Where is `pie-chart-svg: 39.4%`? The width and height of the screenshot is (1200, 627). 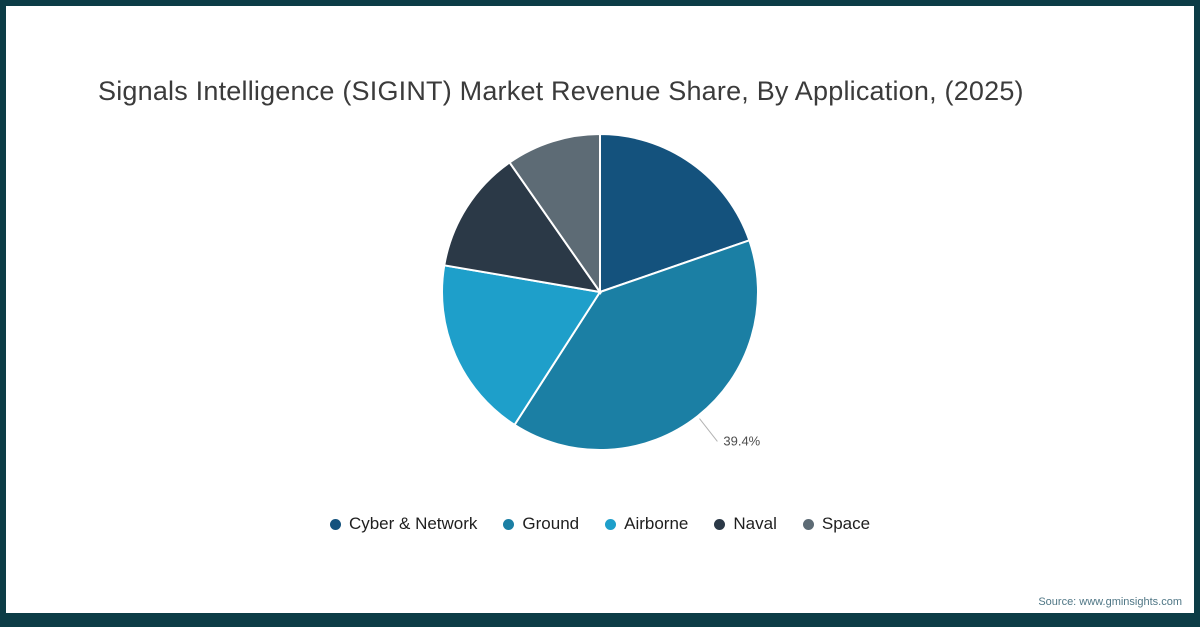 pie-chart-svg: 39.4% is located at coordinates (601, 291).